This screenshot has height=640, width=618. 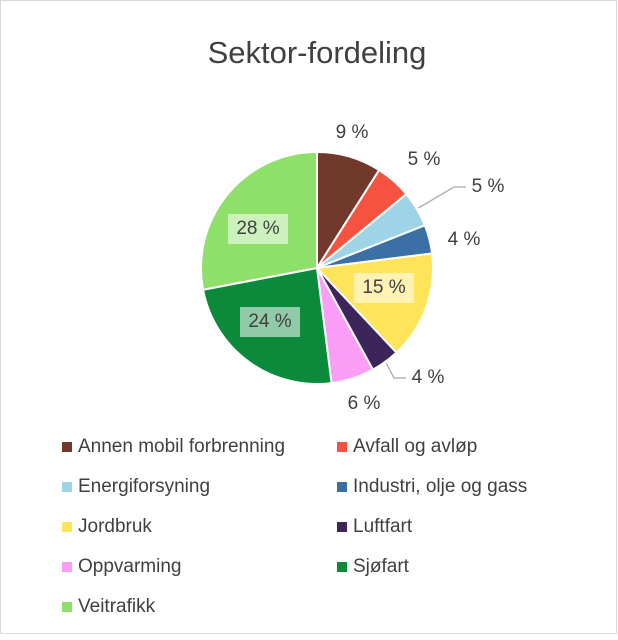 What do you see at coordinates (144, 486) in the screenshot?
I see `legend-label: Energiforsyning` at bounding box center [144, 486].